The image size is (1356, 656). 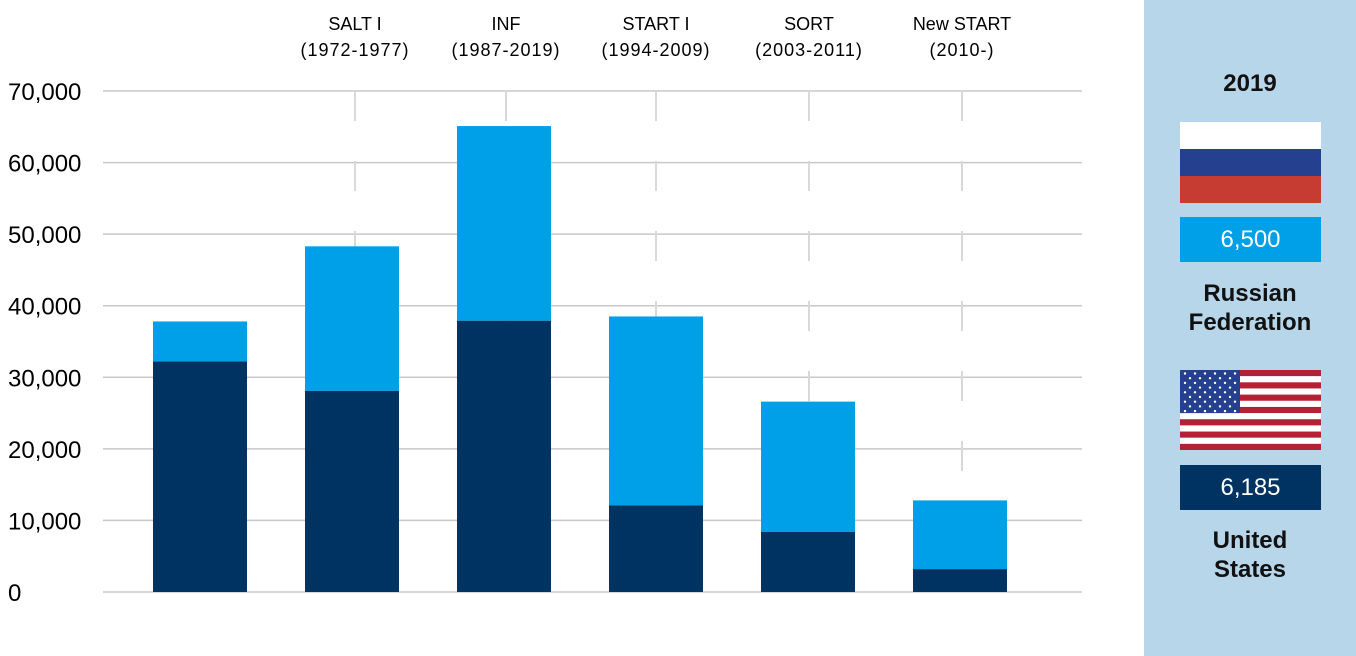 What do you see at coordinates (44, 235) in the screenshot?
I see `y-tick-label: 50,000` at bounding box center [44, 235].